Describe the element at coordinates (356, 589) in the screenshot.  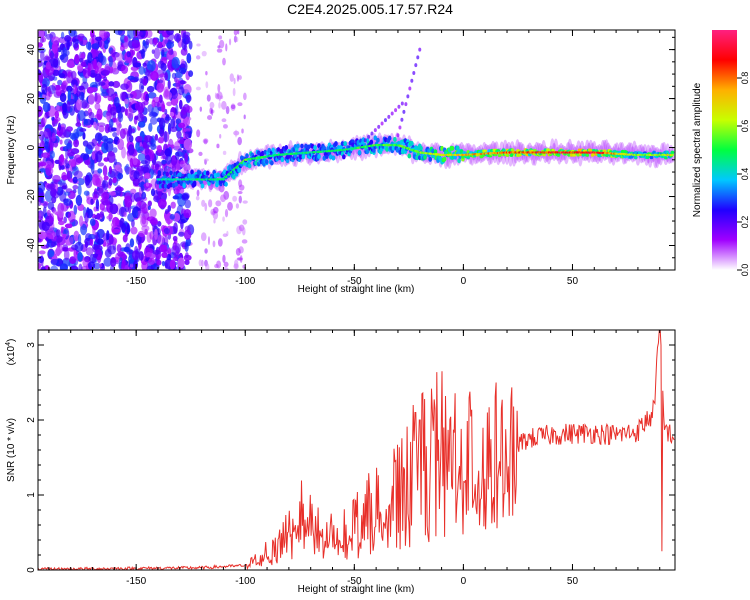
I see `snr-x-label: Height of straight line (km)` at that location.